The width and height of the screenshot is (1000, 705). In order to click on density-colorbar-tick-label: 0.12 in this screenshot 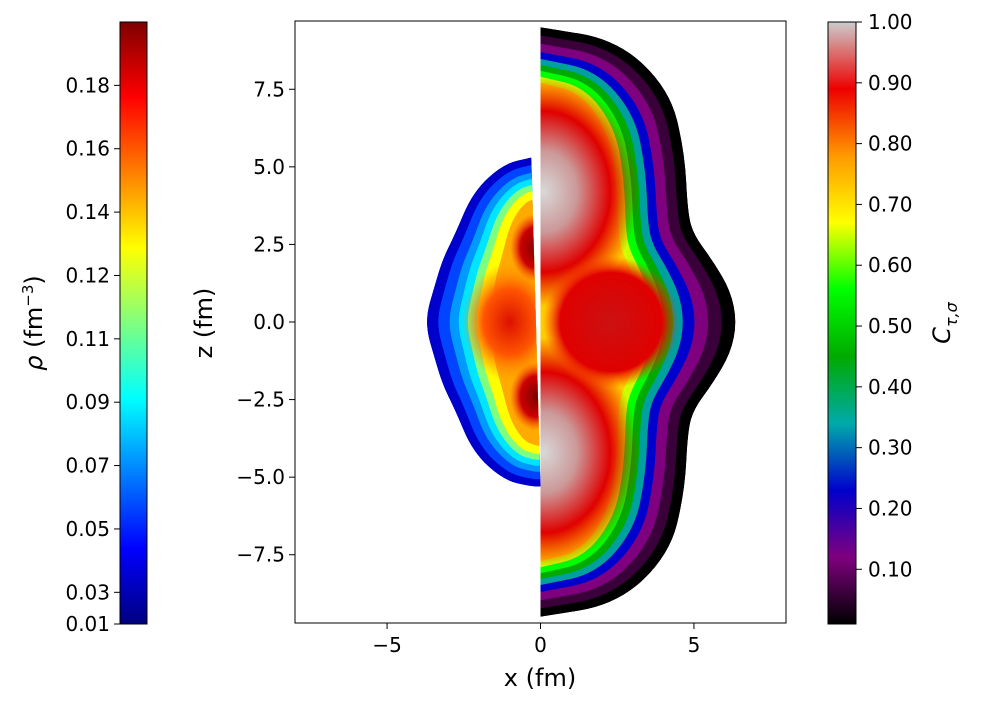, I will do `click(87, 275)`.